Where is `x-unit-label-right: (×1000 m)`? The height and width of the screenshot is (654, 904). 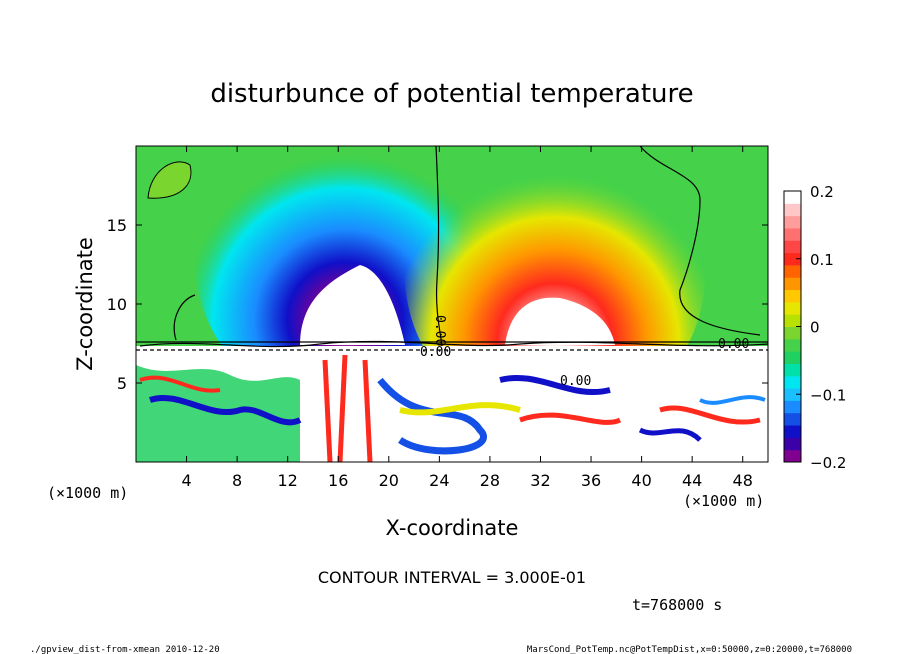
x-unit-label-right: (×1000 m) is located at coordinates (723, 501).